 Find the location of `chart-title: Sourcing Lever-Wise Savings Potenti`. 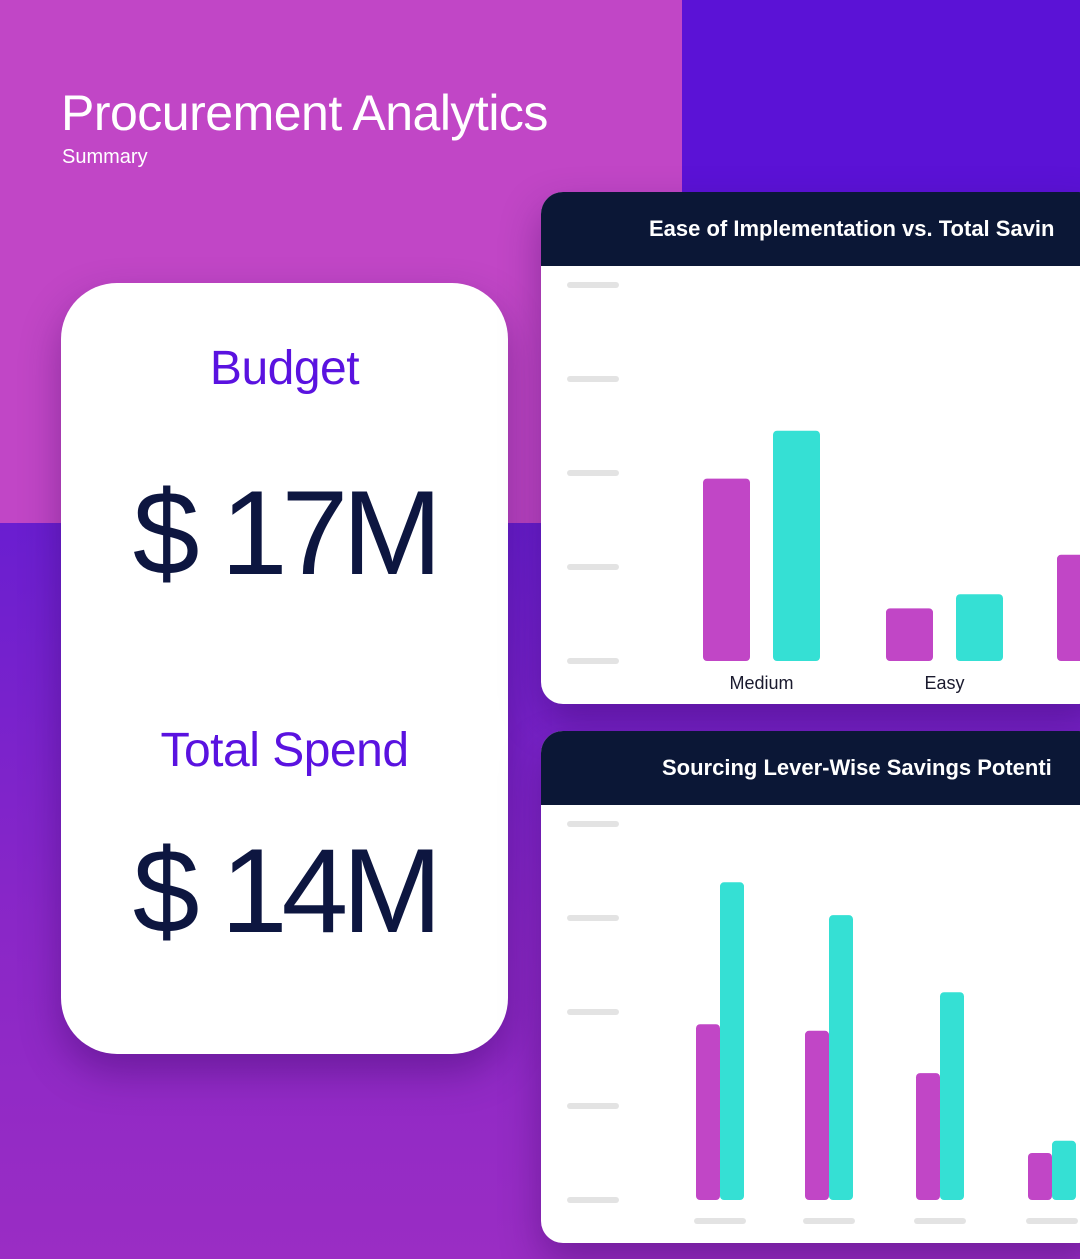

chart-title: Sourcing Lever-Wise Savings Potenti is located at coordinates (857, 767).